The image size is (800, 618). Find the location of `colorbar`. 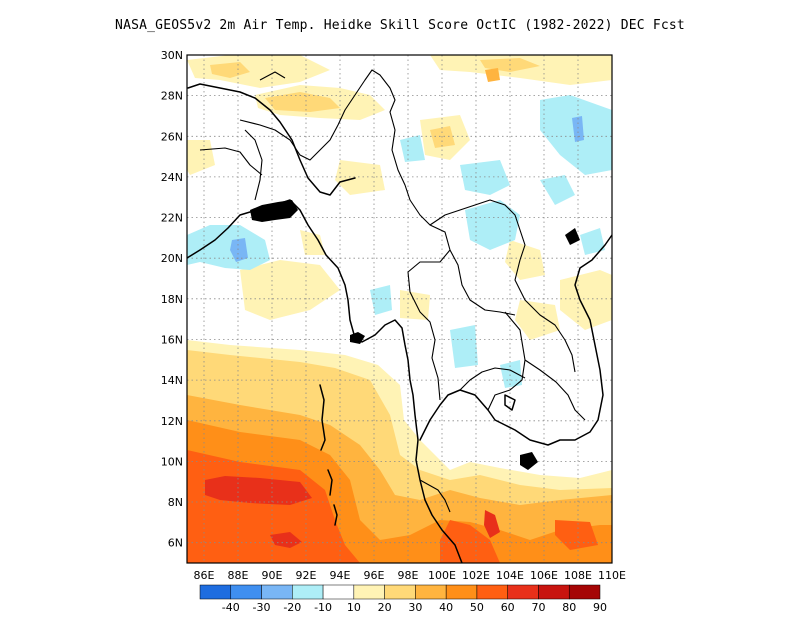

colorbar is located at coordinates (400, 592).